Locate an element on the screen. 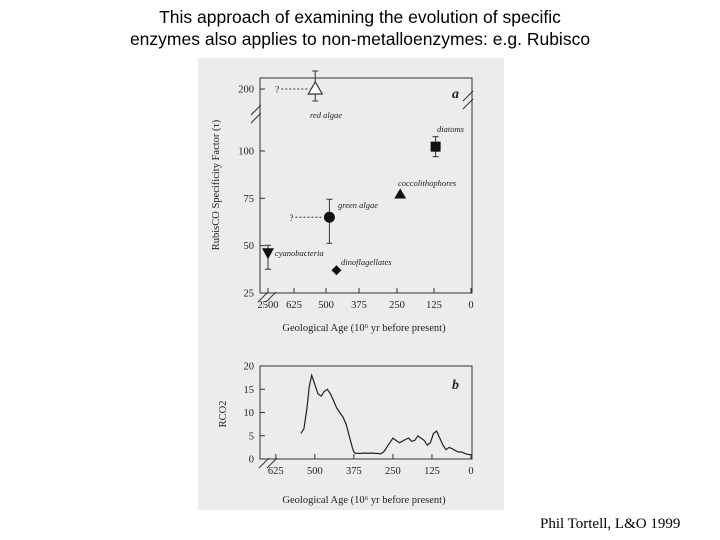 Image resolution: width=720 pixels, height=540 pixels. y-axis-title-b: RCO2 is located at coordinates (223, 414).